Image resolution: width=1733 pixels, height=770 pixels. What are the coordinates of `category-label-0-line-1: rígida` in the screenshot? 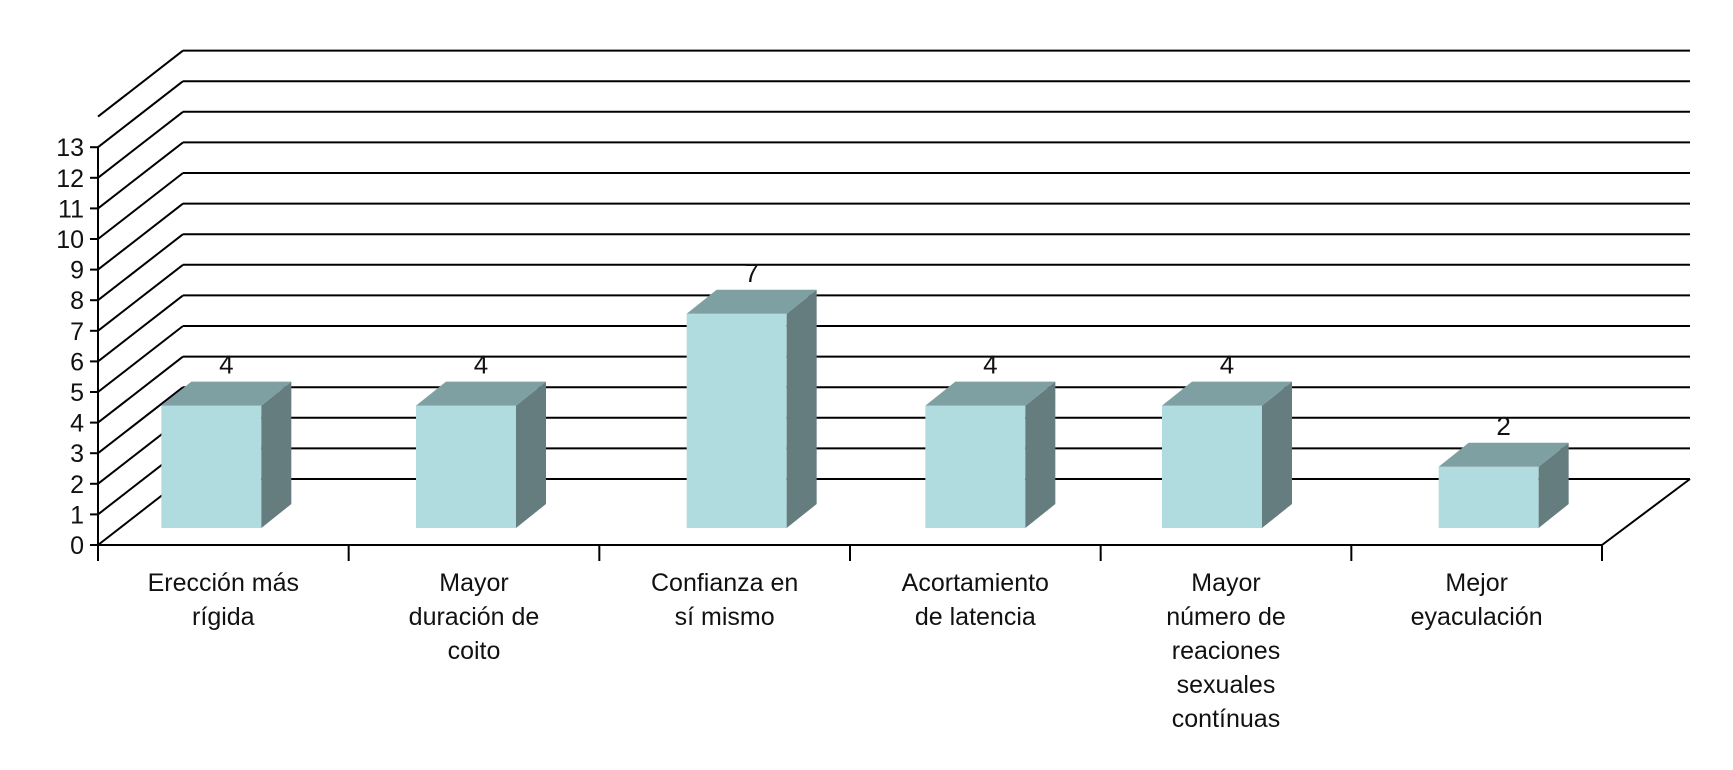 It's located at (223, 617).